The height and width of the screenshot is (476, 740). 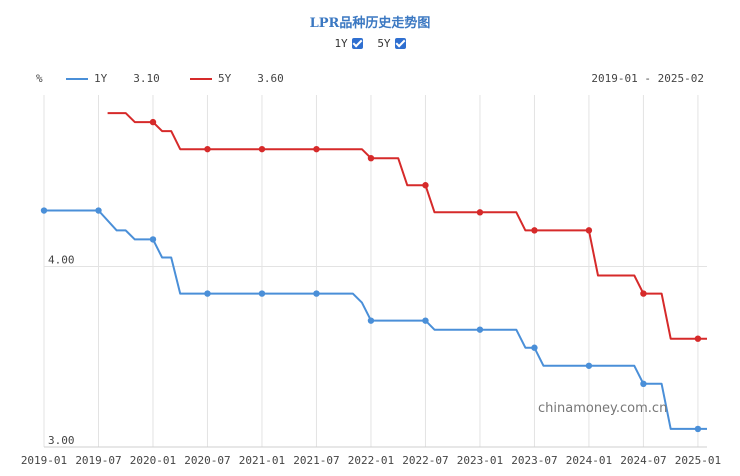 What do you see at coordinates (44, 460) in the screenshot?
I see `x-tick-label-0: 2019-01` at bounding box center [44, 460].